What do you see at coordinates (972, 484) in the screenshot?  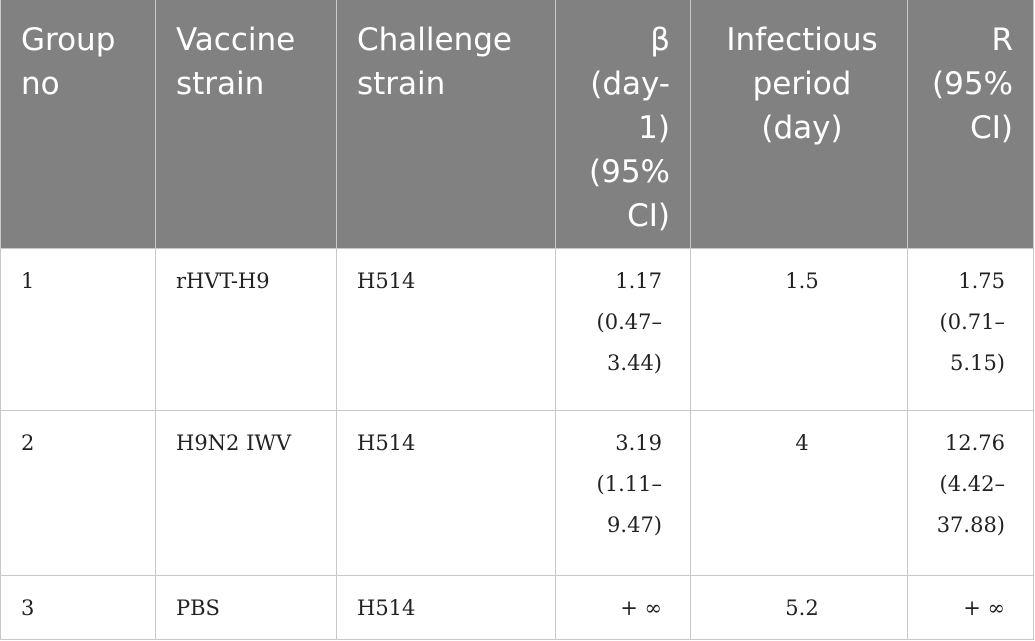 I see `r-ci-lower: (4.42–` at bounding box center [972, 484].